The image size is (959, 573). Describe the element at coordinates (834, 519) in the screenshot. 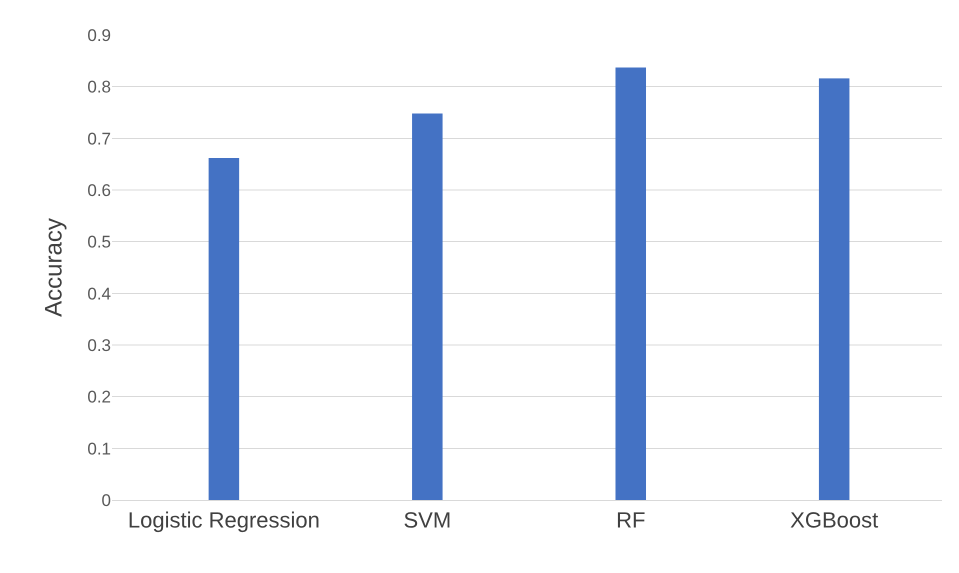

I see `x-tick-label: XGBoost` at that location.